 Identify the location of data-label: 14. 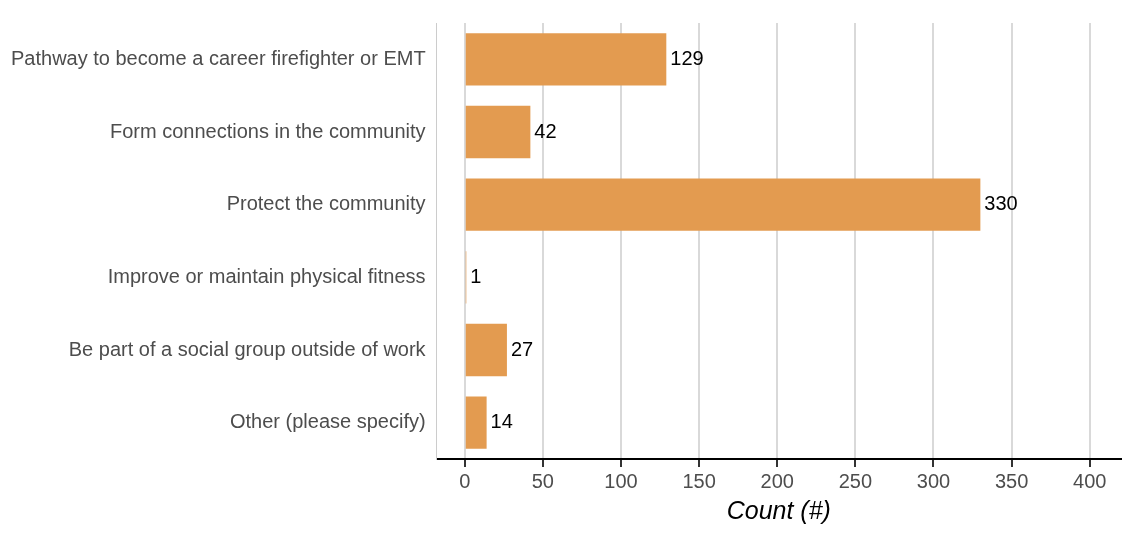
(501, 421).